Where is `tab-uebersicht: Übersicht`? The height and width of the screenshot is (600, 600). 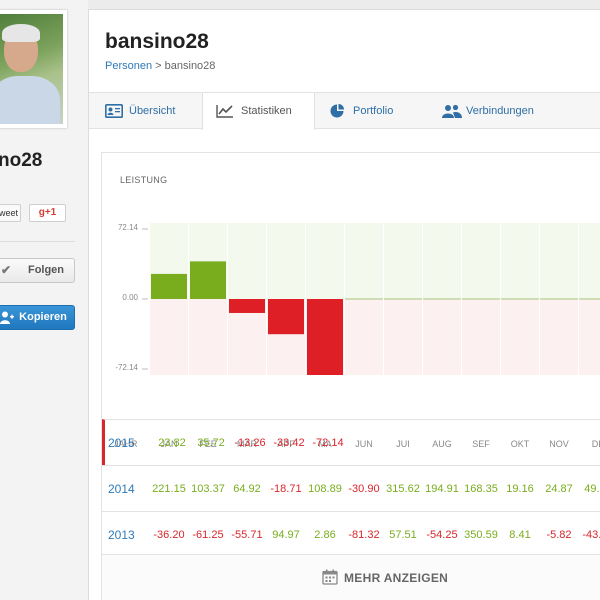 tab-uebersicht: Übersicht is located at coordinates (153, 111).